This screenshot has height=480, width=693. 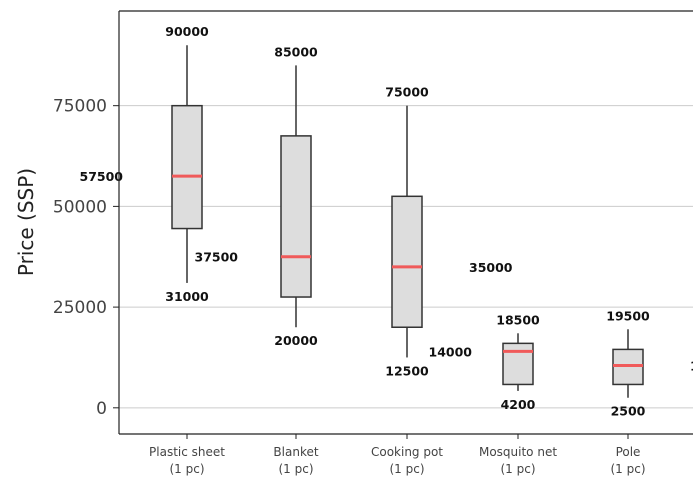 I want to click on x-tick-label: Pole, so click(x=628, y=452).